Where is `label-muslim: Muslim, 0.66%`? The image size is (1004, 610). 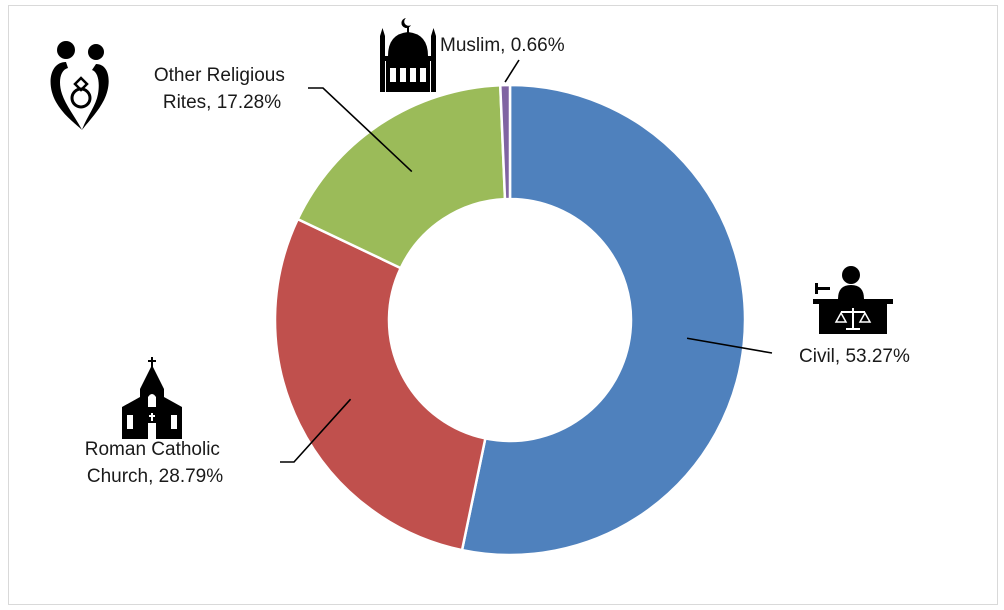 label-muslim: Muslim, 0.66% is located at coordinates (502, 45).